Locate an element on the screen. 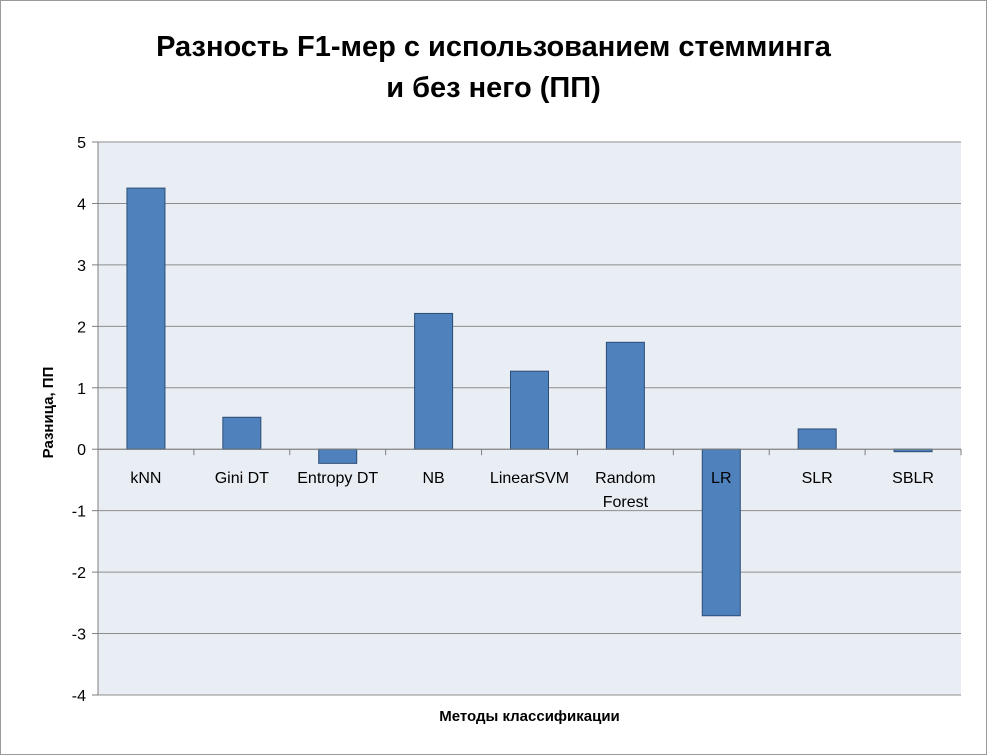 The height and width of the screenshot is (755, 987). chart-title-line-2: и без него (ПП) is located at coordinates (493, 88).